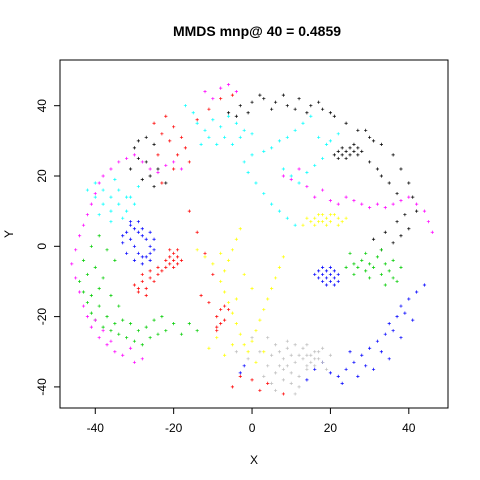 The image size is (480, 480). Describe the element at coordinates (42, 317) in the screenshot. I see `y-tick-label: -20` at that location.